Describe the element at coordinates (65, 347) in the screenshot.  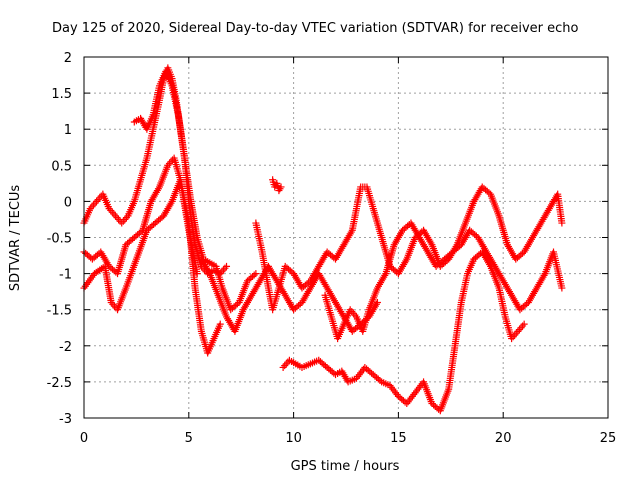
I see `y-tick-label: -2` at that location.